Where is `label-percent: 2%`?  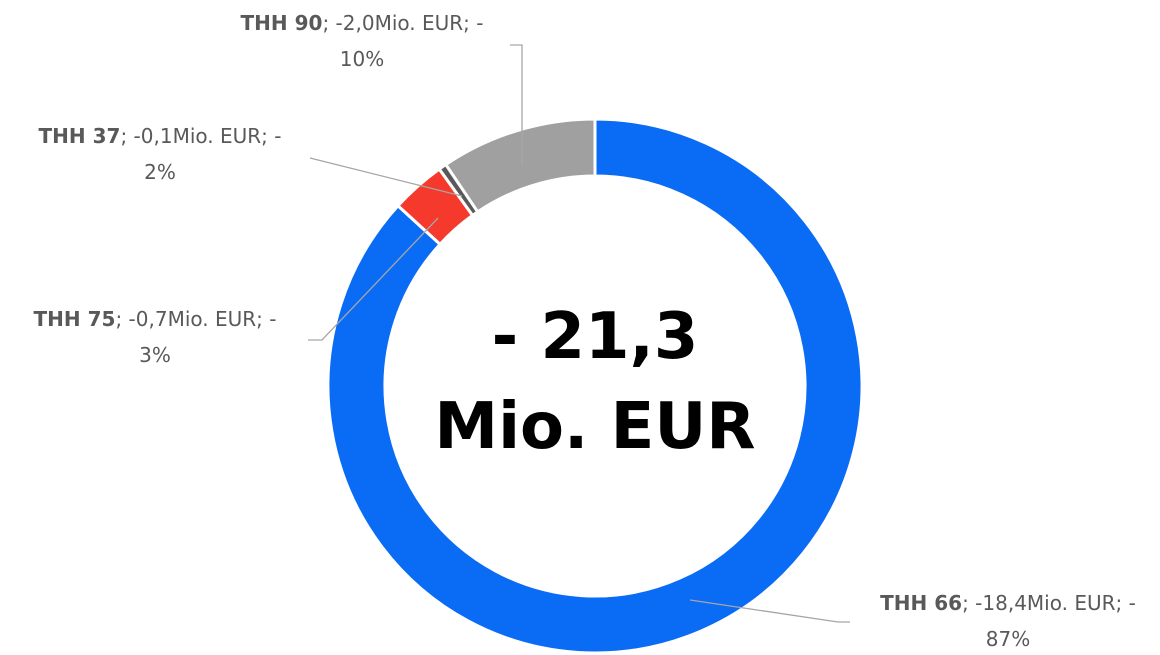 label-percent: 2% is located at coordinates (160, 172).